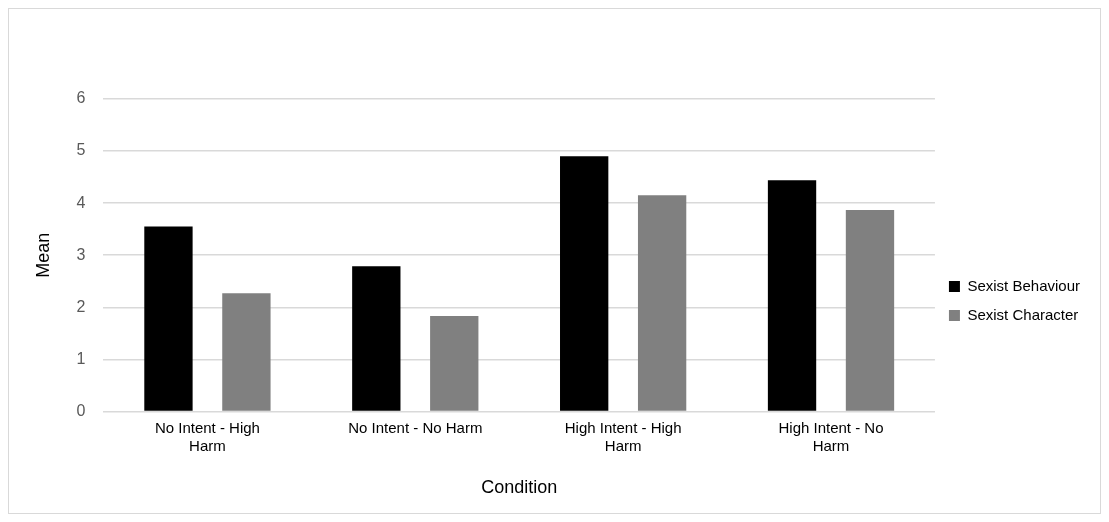 The image size is (1109, 522). I want to click on legend-label: Sexist Character, so click(1023, 314).